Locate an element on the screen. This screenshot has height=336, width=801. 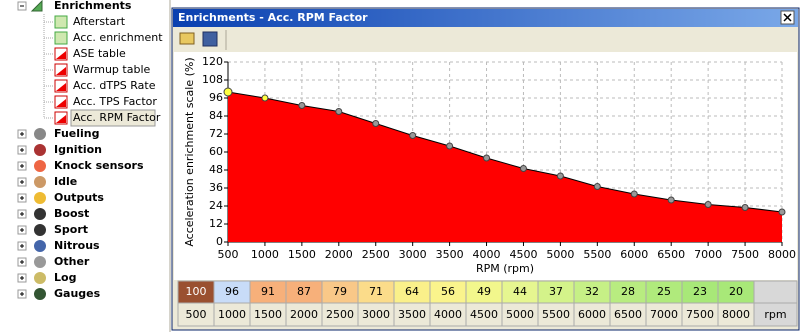
rpm-cell-text: 3000 is located at coordinates (376, 314).